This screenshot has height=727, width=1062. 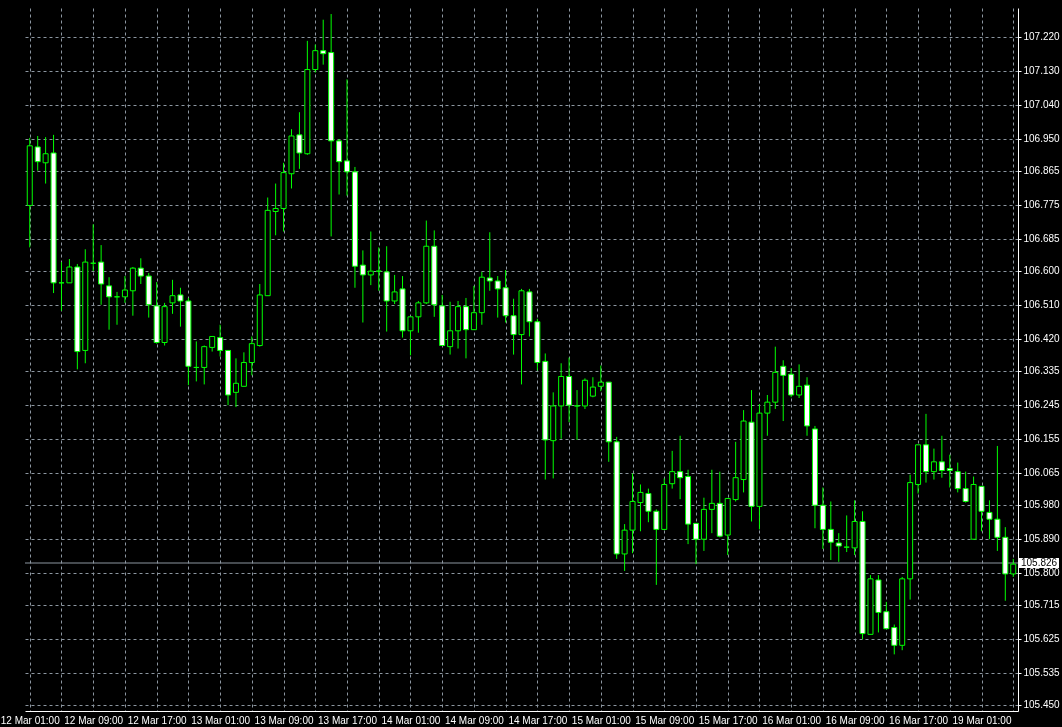 I want to click on y-tick-label: 107.220, so click(x=1042, y=37).